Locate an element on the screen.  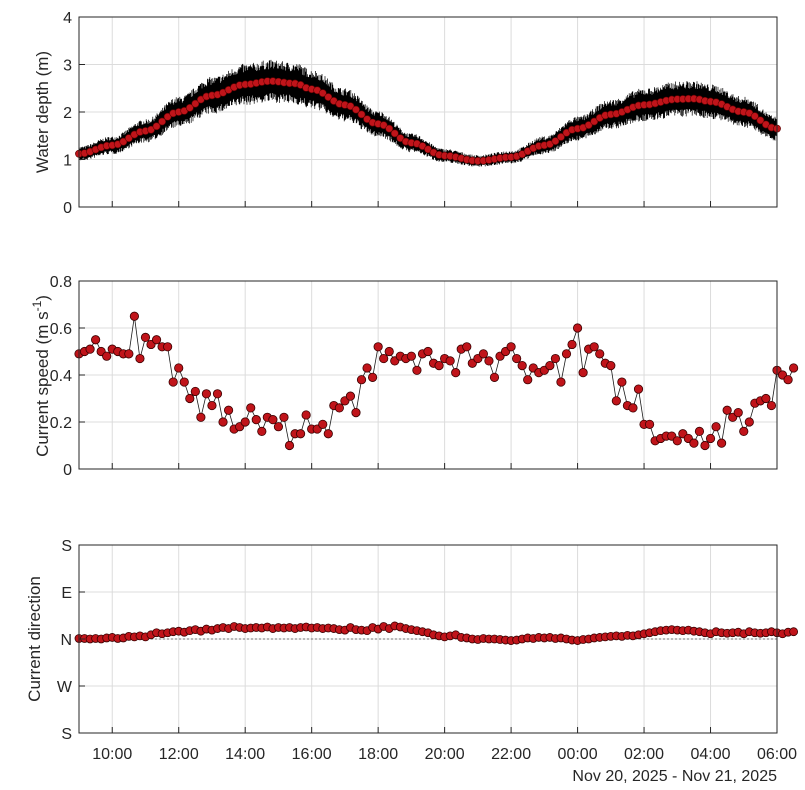
y-tick-label: W is located at coordinates (65, 687).